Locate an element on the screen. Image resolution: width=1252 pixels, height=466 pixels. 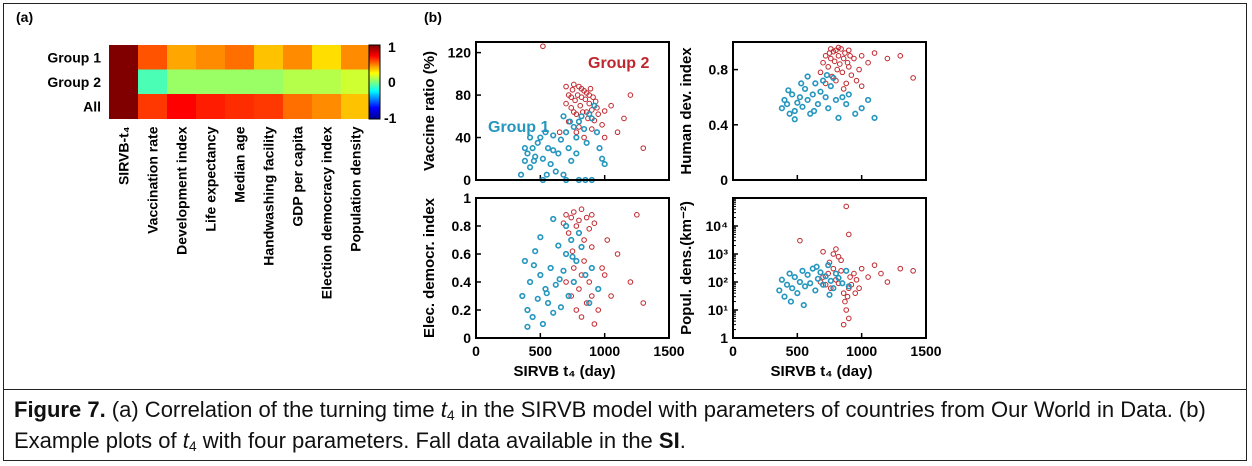
annotation-group1: Group 1 is located at coordinates (518, 127).